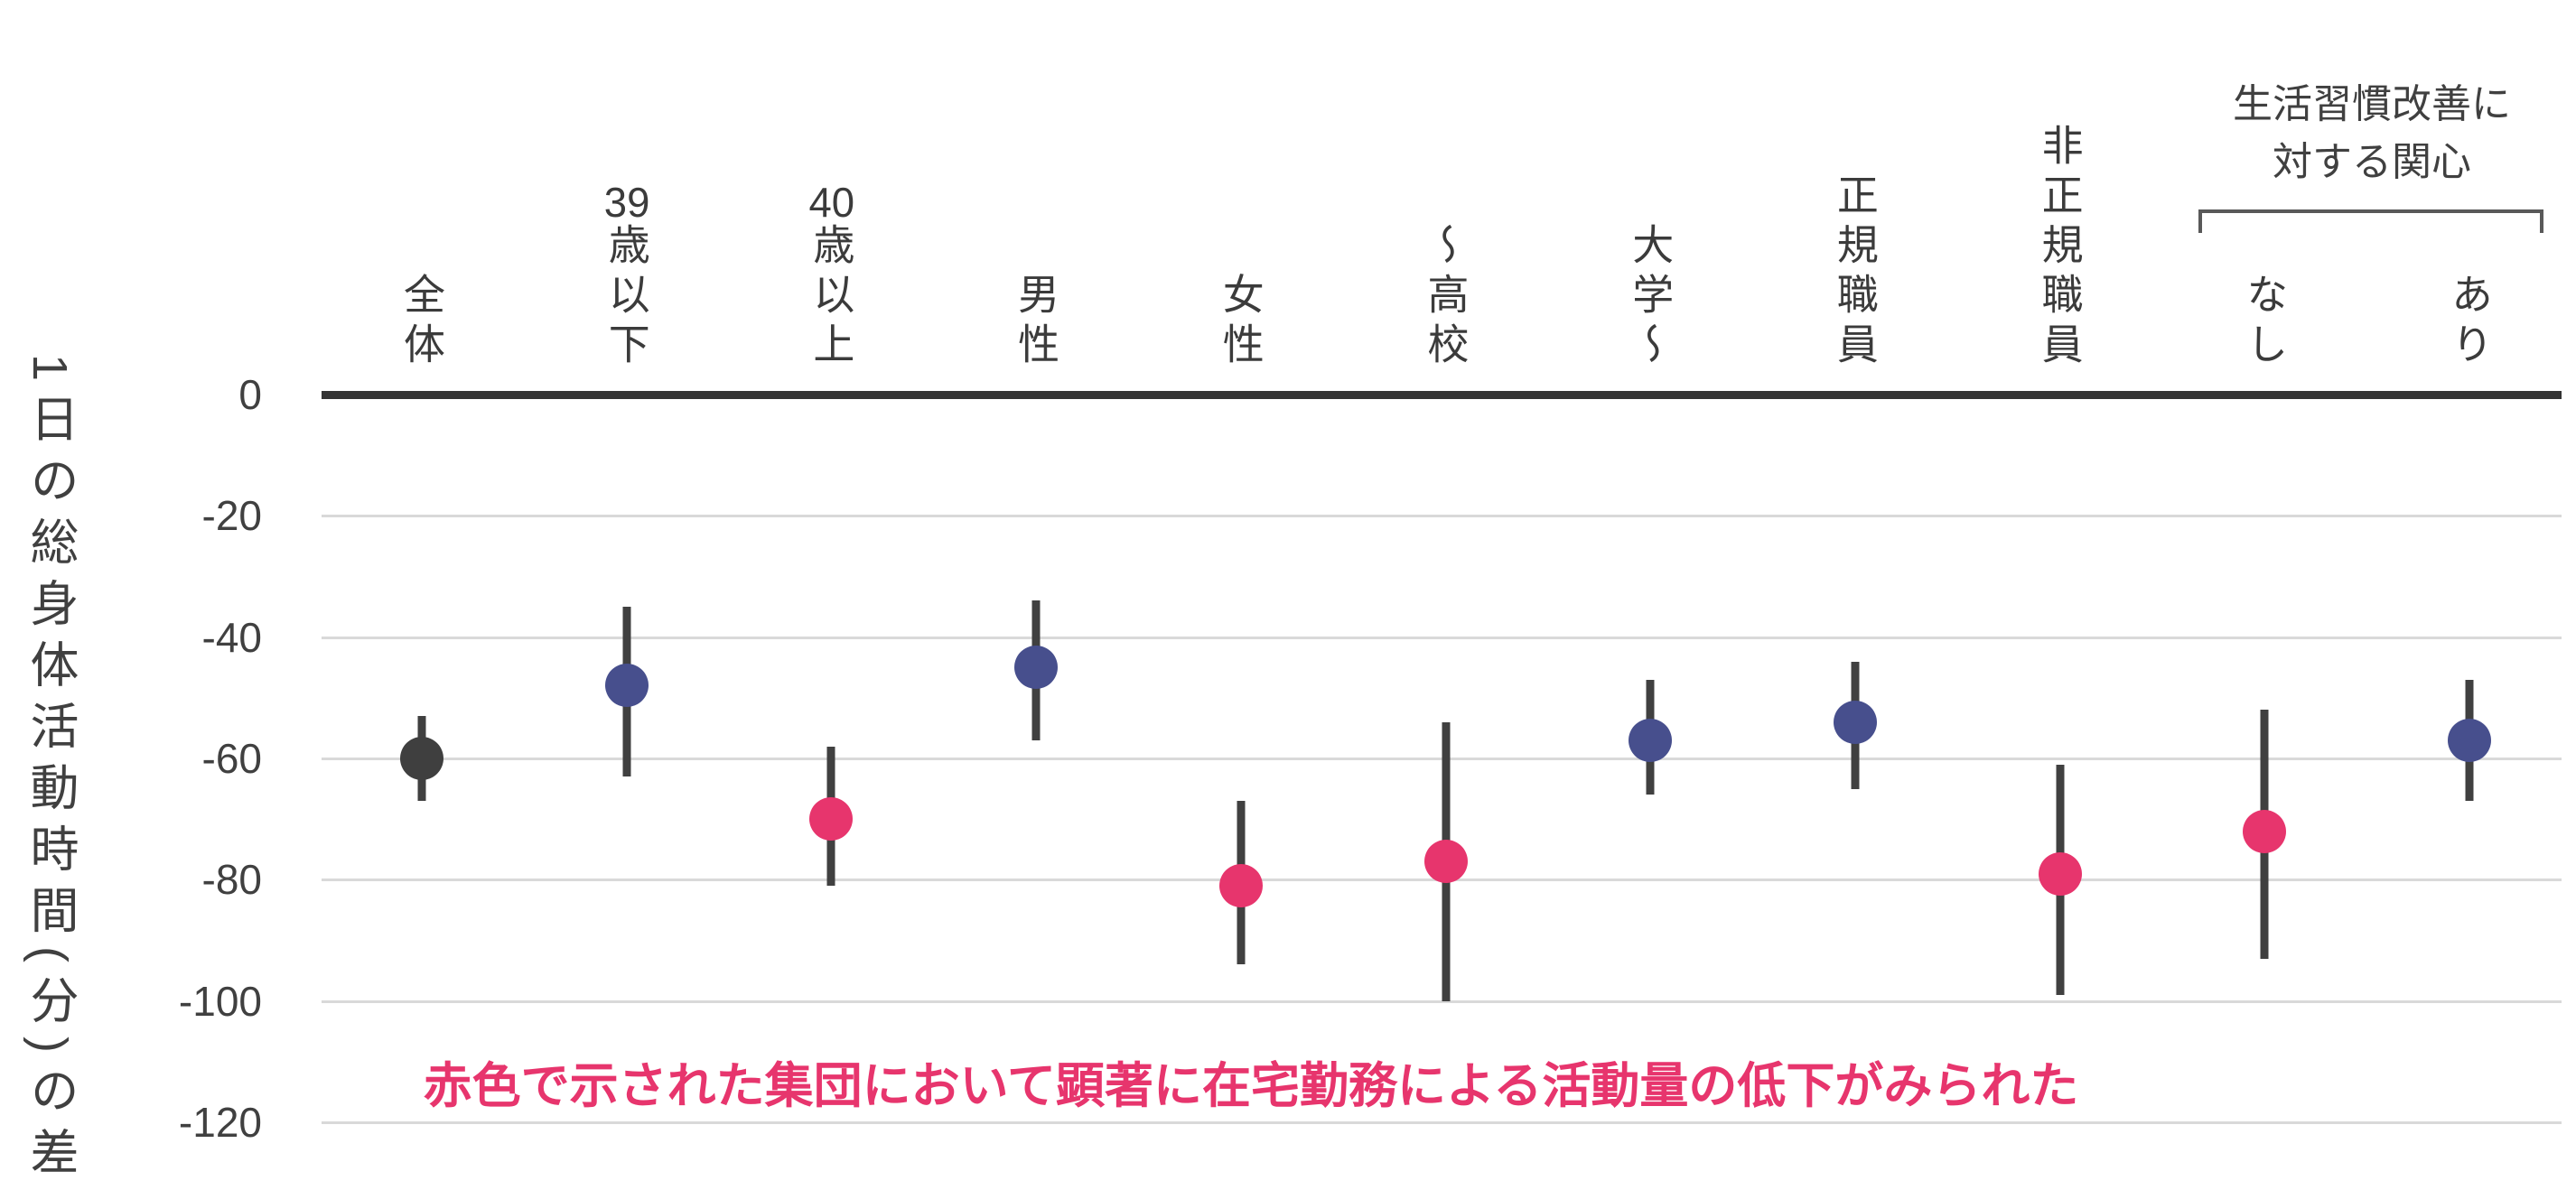 This screenshot has width=2576, height=1190. What do you see at coordinates (1442, 395) in the screenshot?
I see `zero-axis-line` at bounding box center [1442, 395].